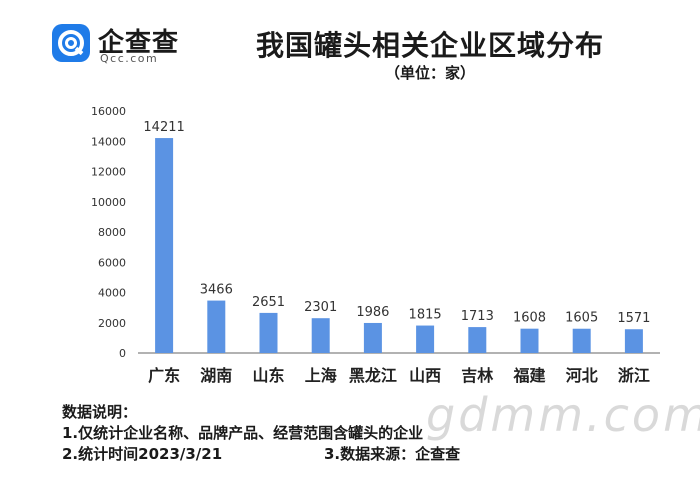  What do you see at coordinates (216, 290) in the screenshot?
I see `data-label: 3466` at bounding box center [216, 290].